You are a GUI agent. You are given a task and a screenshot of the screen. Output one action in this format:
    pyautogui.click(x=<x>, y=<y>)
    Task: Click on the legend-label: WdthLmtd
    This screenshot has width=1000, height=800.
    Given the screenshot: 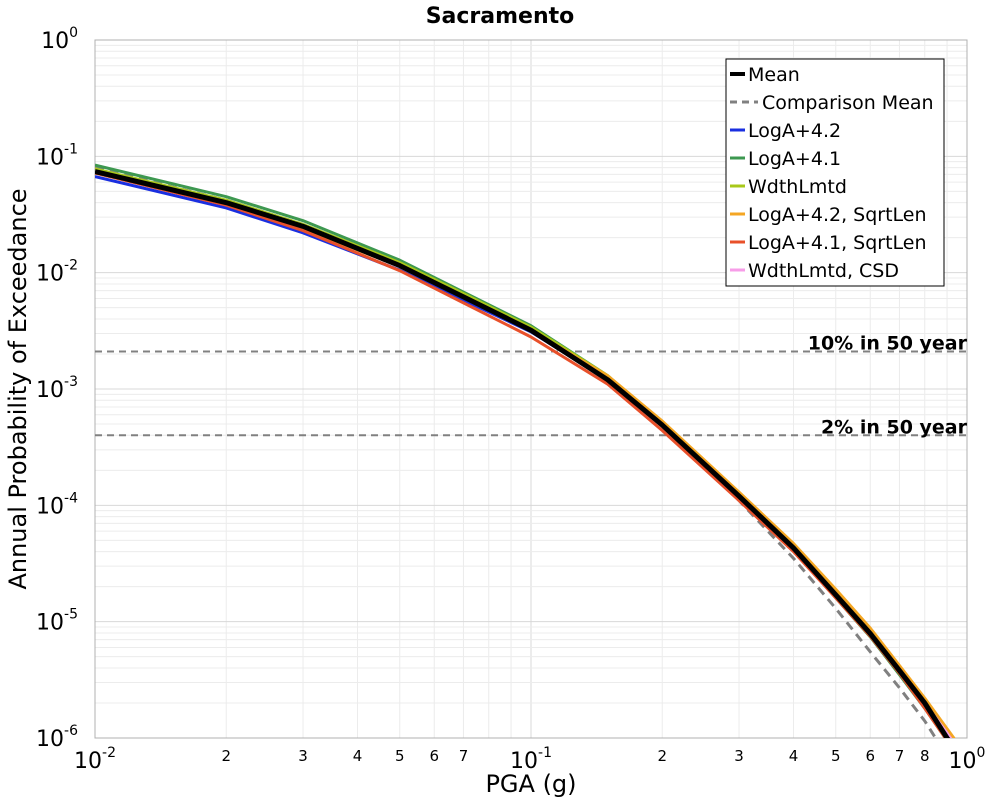 What is the action you would take?
    pyautogui.click(x=797, y=187)
    